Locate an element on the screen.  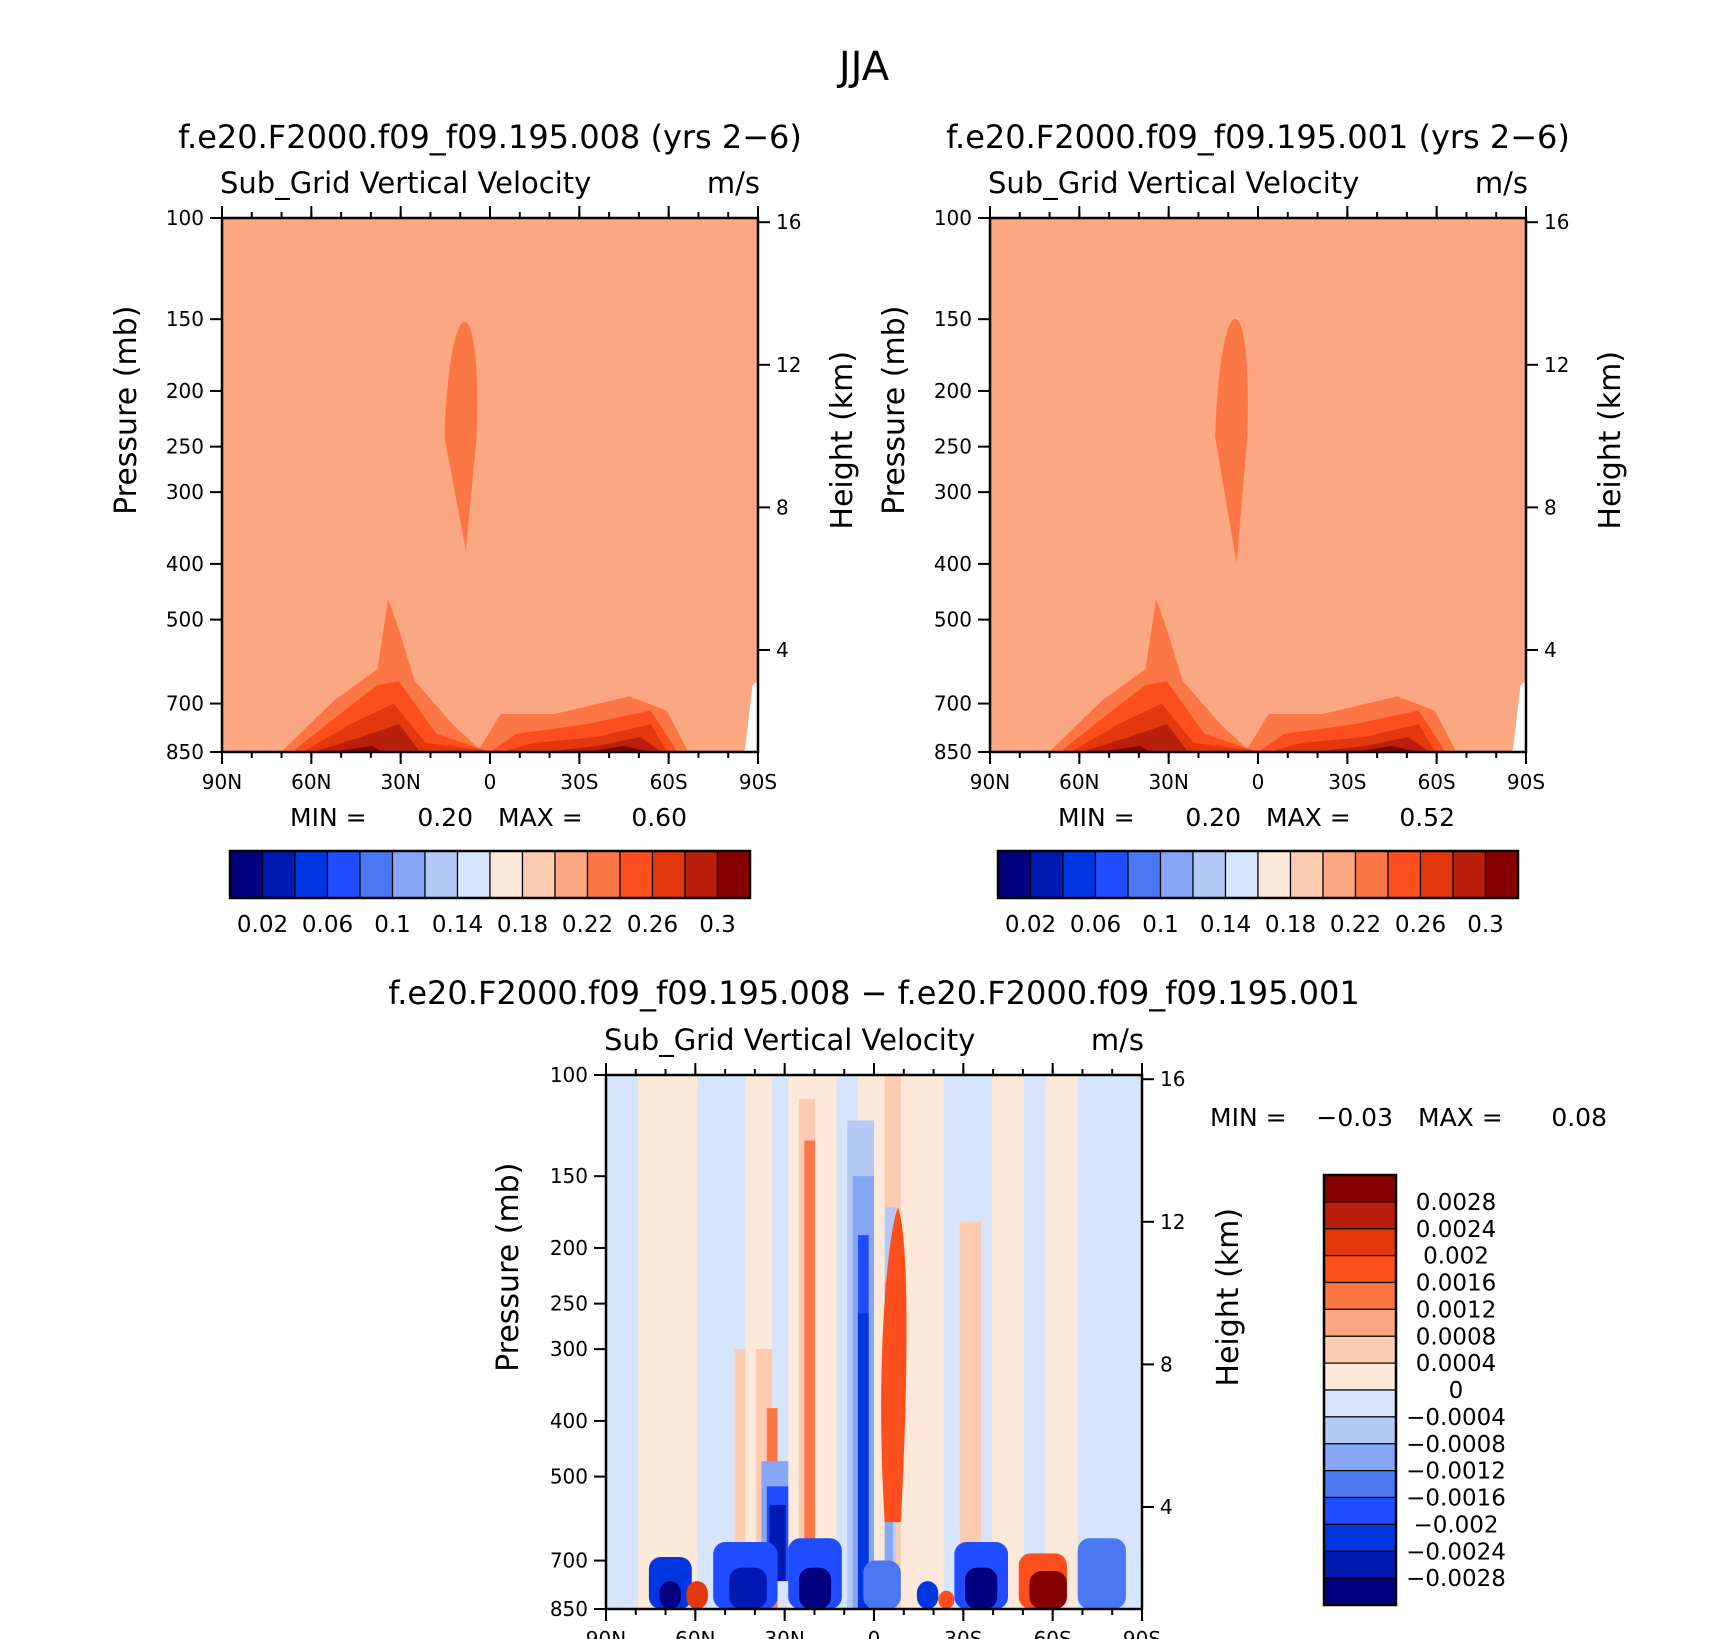
pressure-tick-label: 200 is located at coordinates (569, 1248).